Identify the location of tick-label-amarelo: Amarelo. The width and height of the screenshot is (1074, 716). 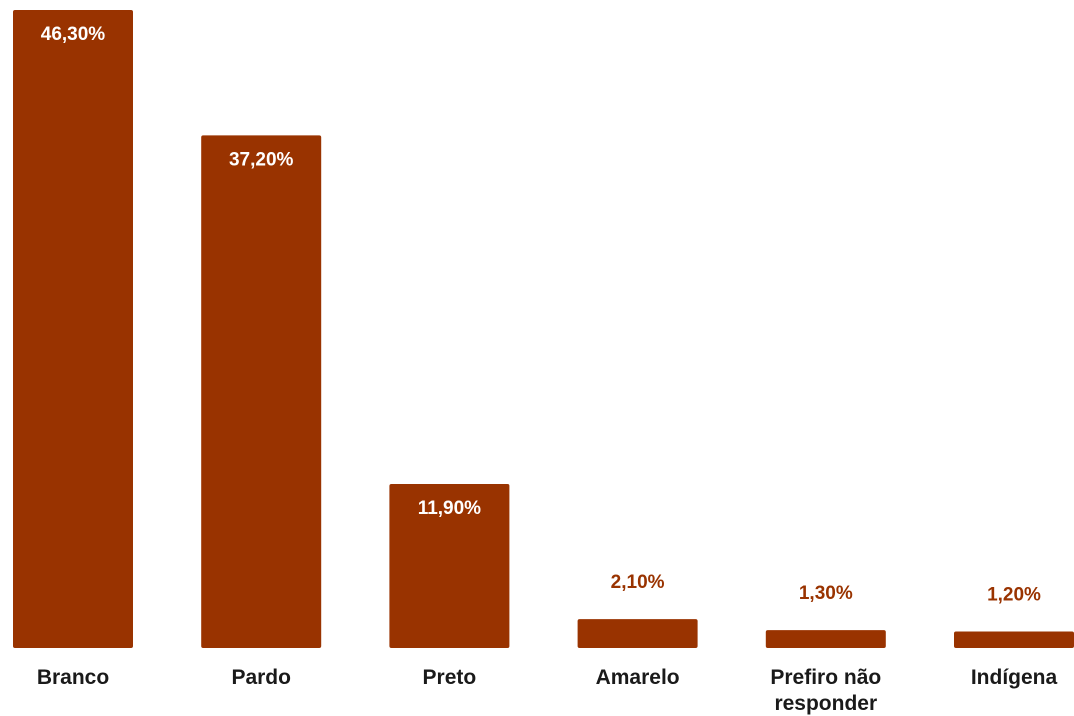
(638, 677).